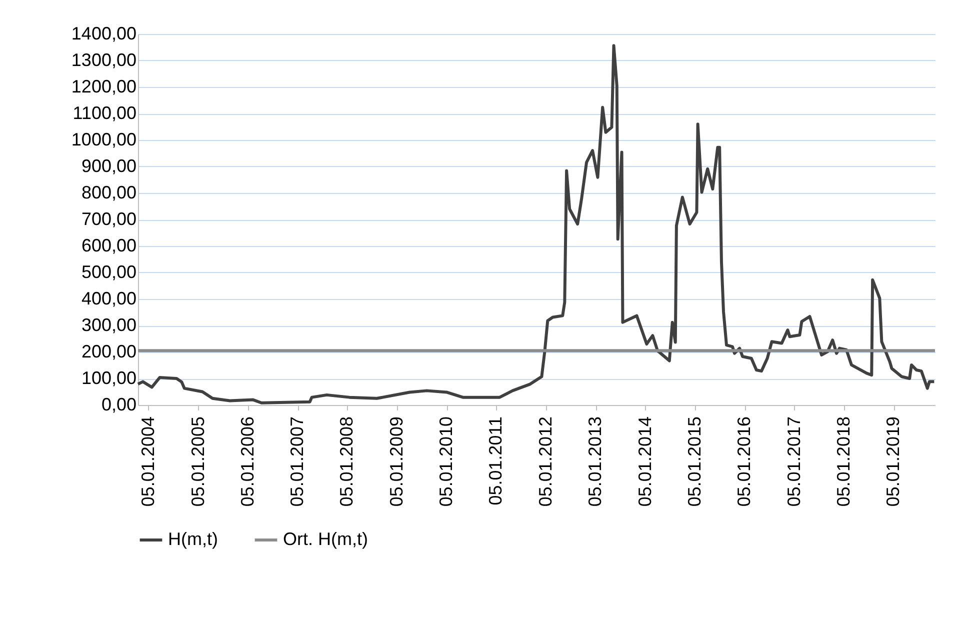 This screenshot has height=623, width=955. What do you see at coordinates (108, 246) in the screenshot?
I see `y-tick-label: 600,00` at bounding box center [108, 246].